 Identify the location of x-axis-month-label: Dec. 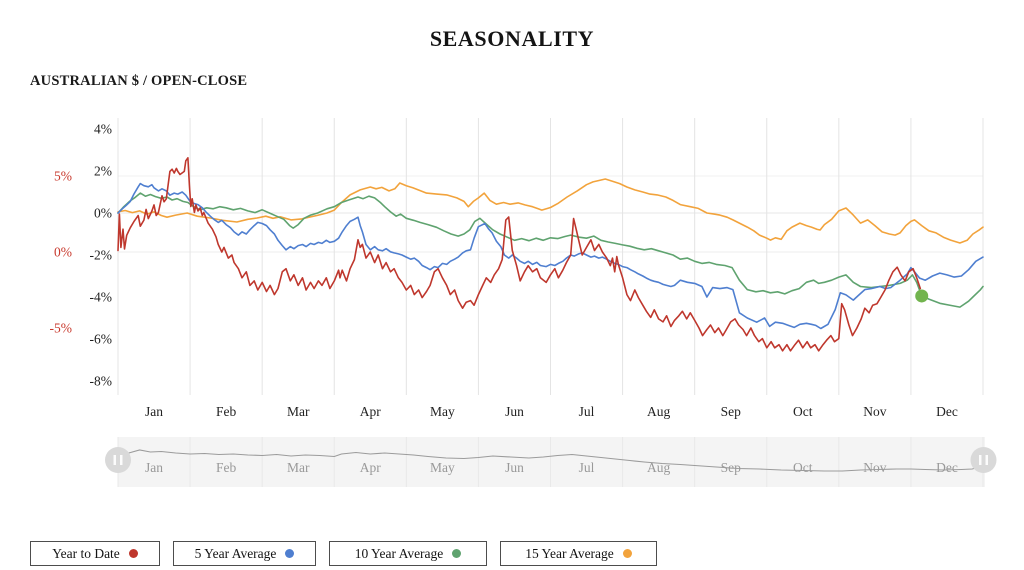
(947, 411).